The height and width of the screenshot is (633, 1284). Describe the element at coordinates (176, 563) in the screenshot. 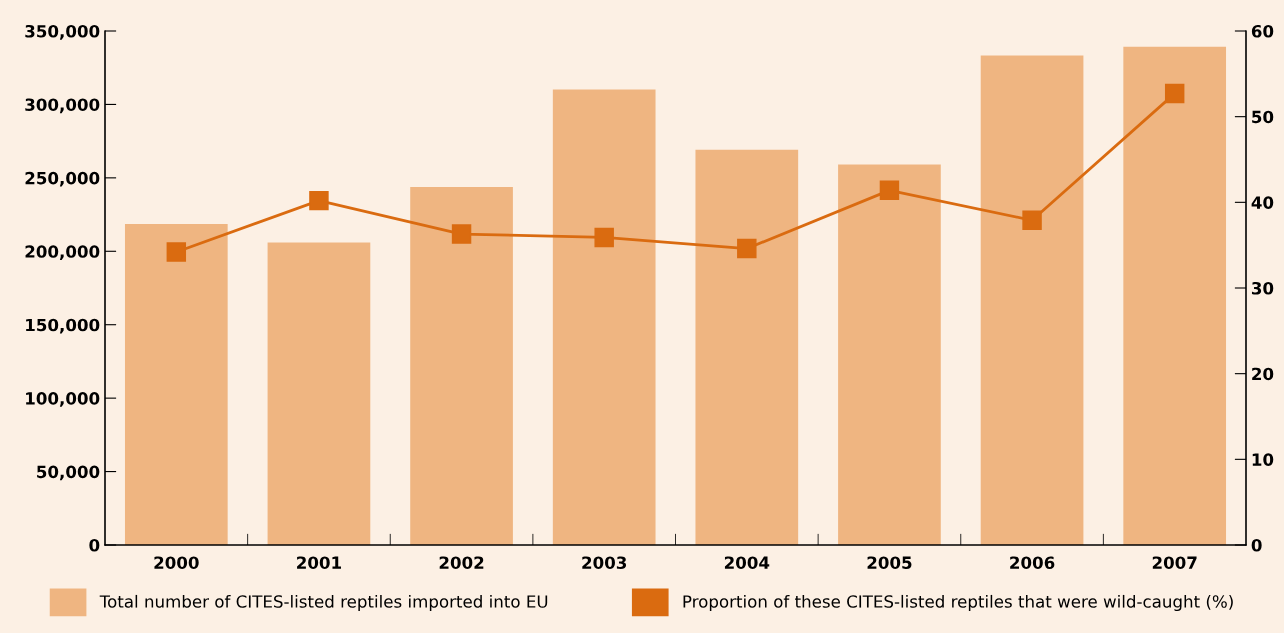

I see `x-tick-label: 2000` at that location.